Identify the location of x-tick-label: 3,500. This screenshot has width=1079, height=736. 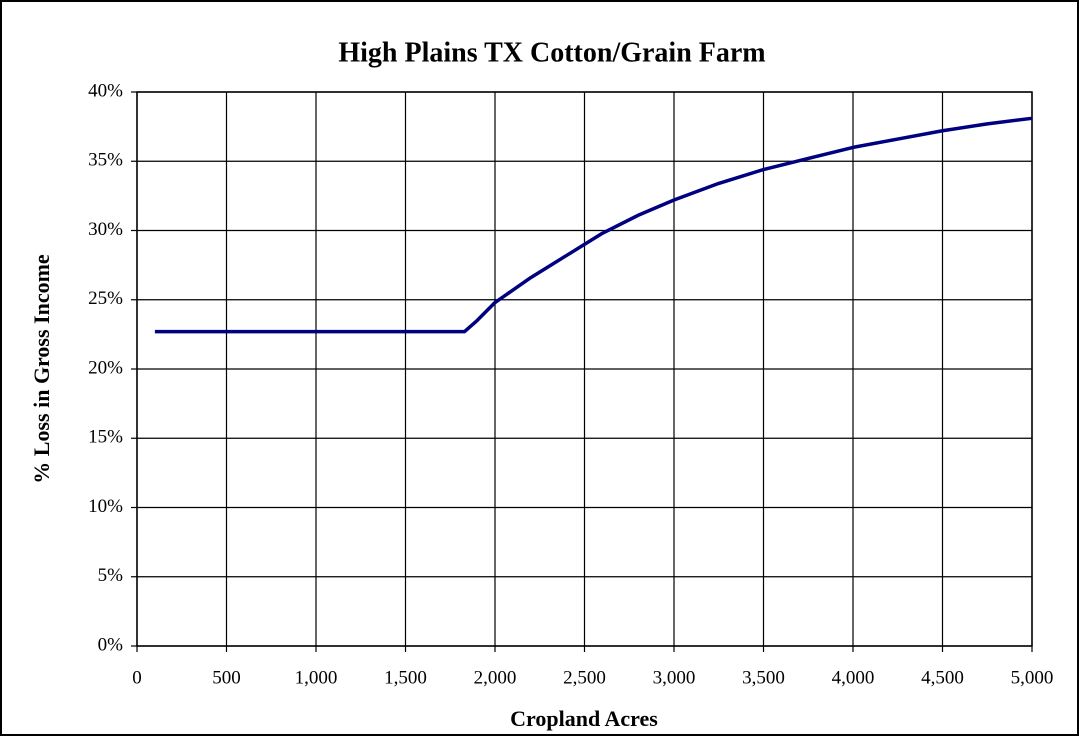
(763, 677).